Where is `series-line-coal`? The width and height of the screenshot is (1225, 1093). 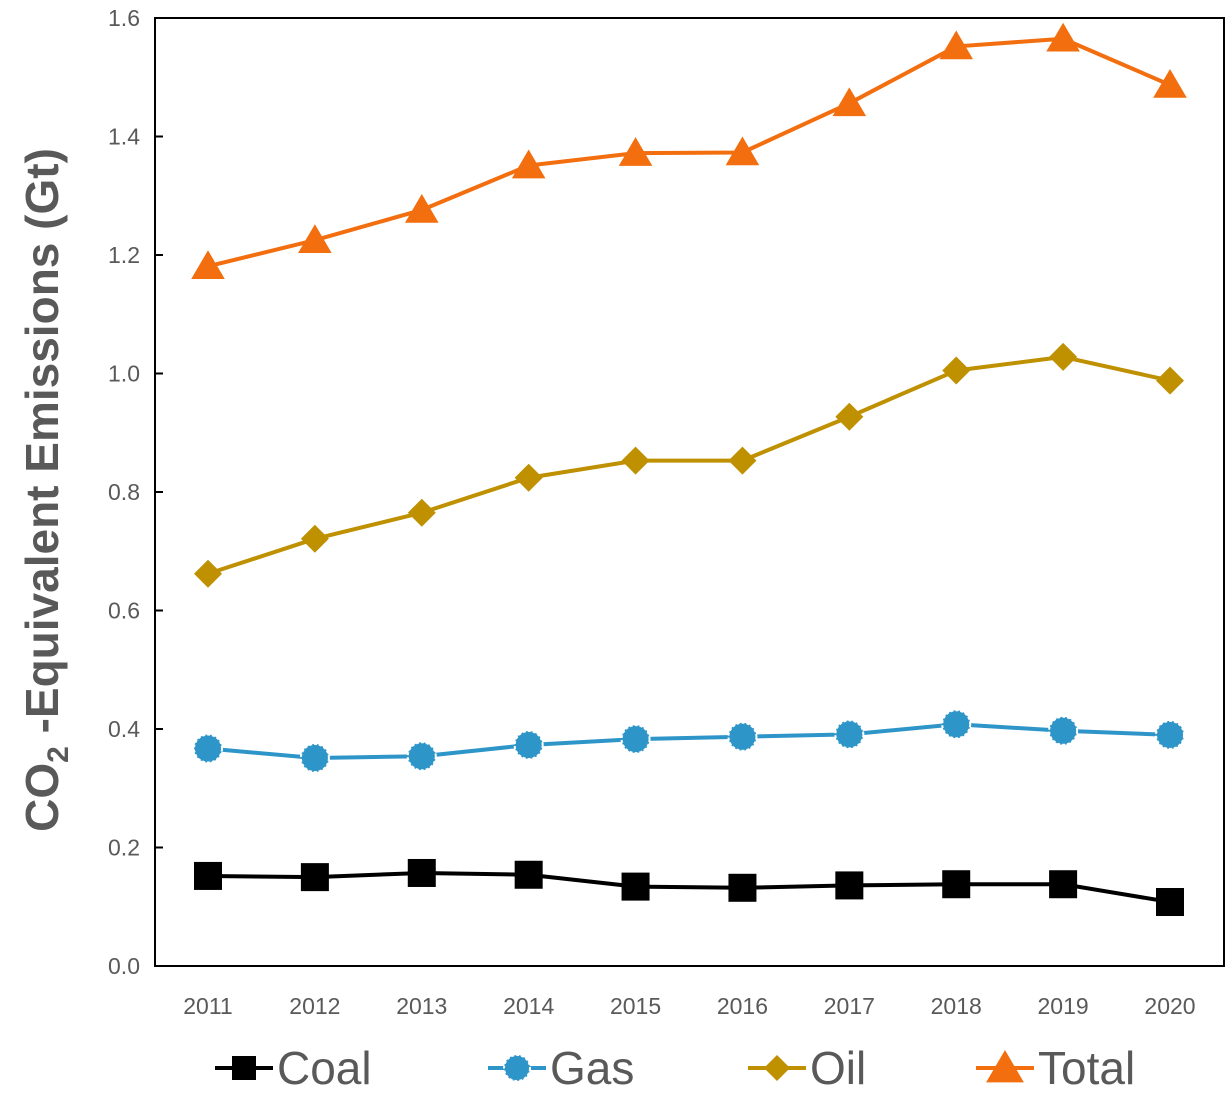 series-line-coal is located at coordinates (689, 887).